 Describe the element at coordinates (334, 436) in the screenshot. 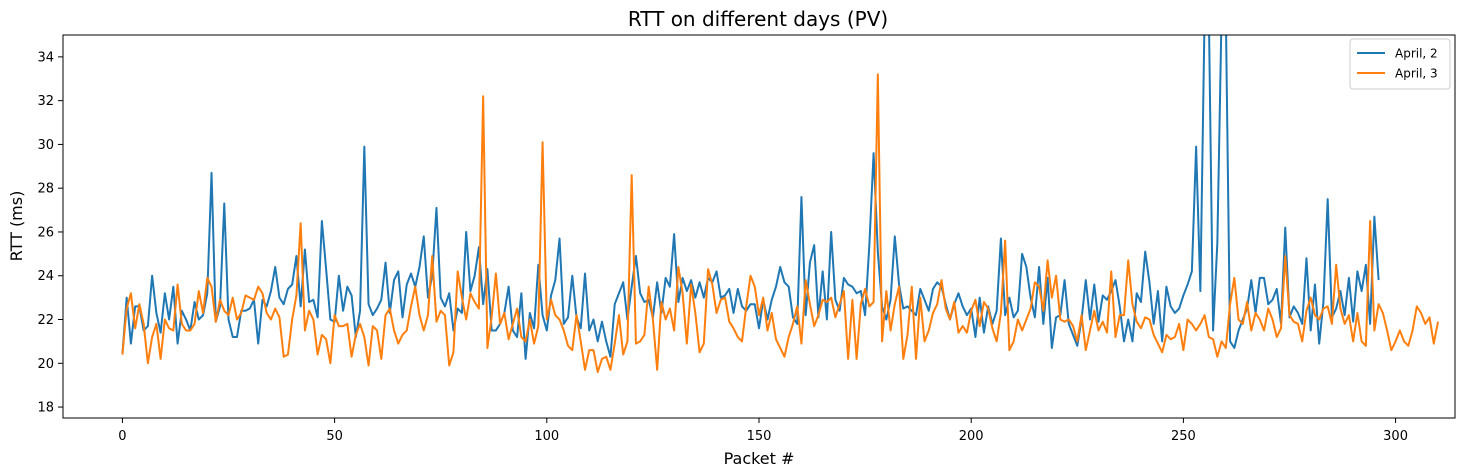

I see `x-tick-label: 50` at that location.